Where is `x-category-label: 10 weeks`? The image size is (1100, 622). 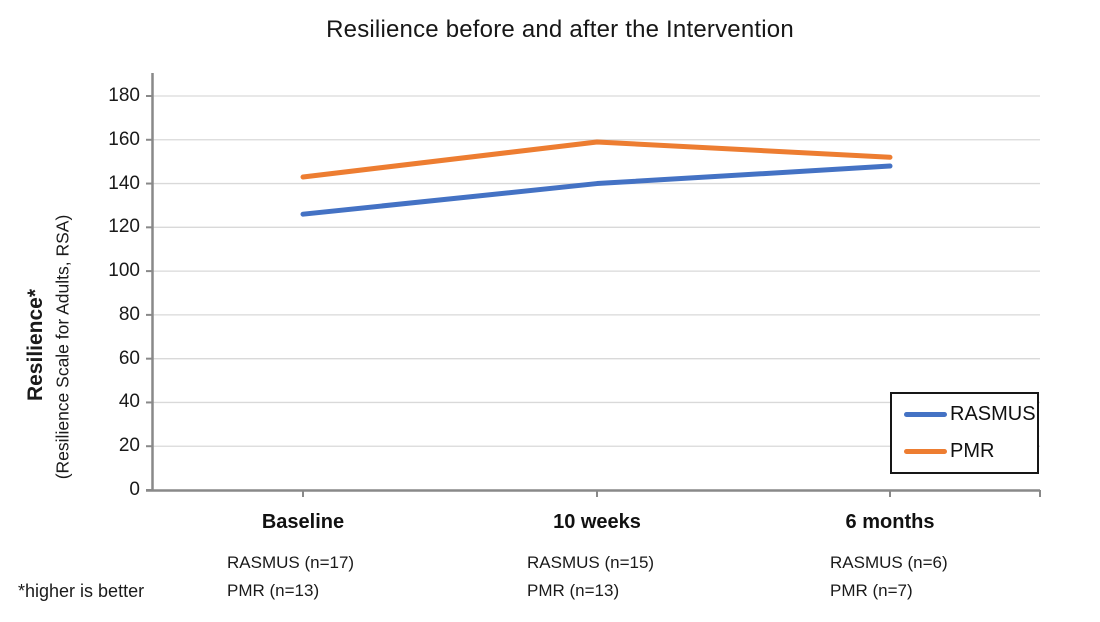
x-category-label: 10 weeks is located at coordinates (597, 522).